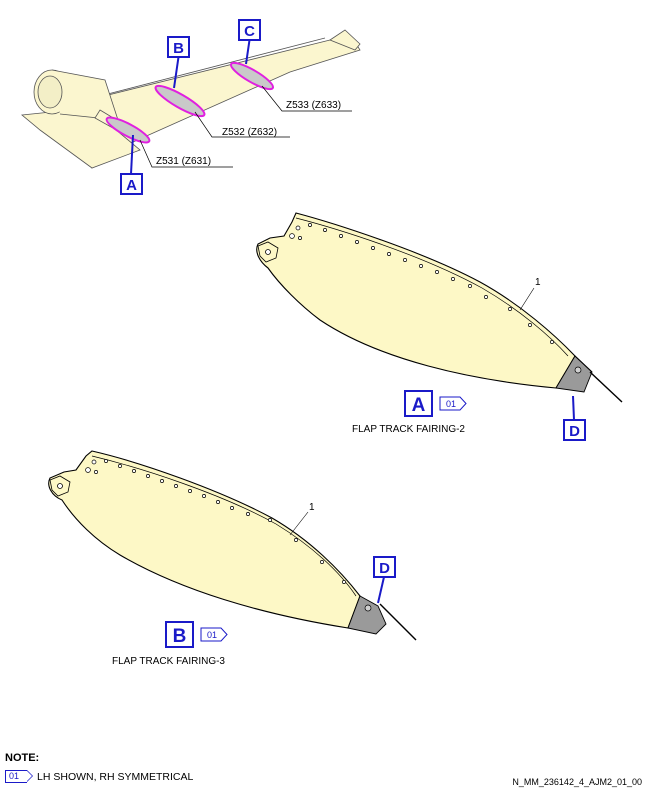 This screenshot has height=792, width=648. I want to click on fairing-highlights, so click(189, 102).